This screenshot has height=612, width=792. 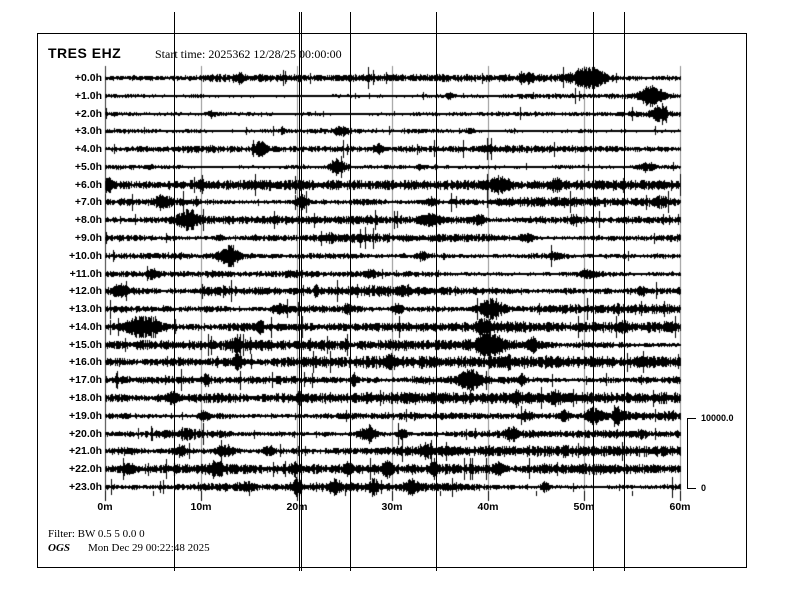 What do you see at coordinates (392, 507) in the screenshot?
I see `x-axis-label: 30m` at bounding box center [392, 507].